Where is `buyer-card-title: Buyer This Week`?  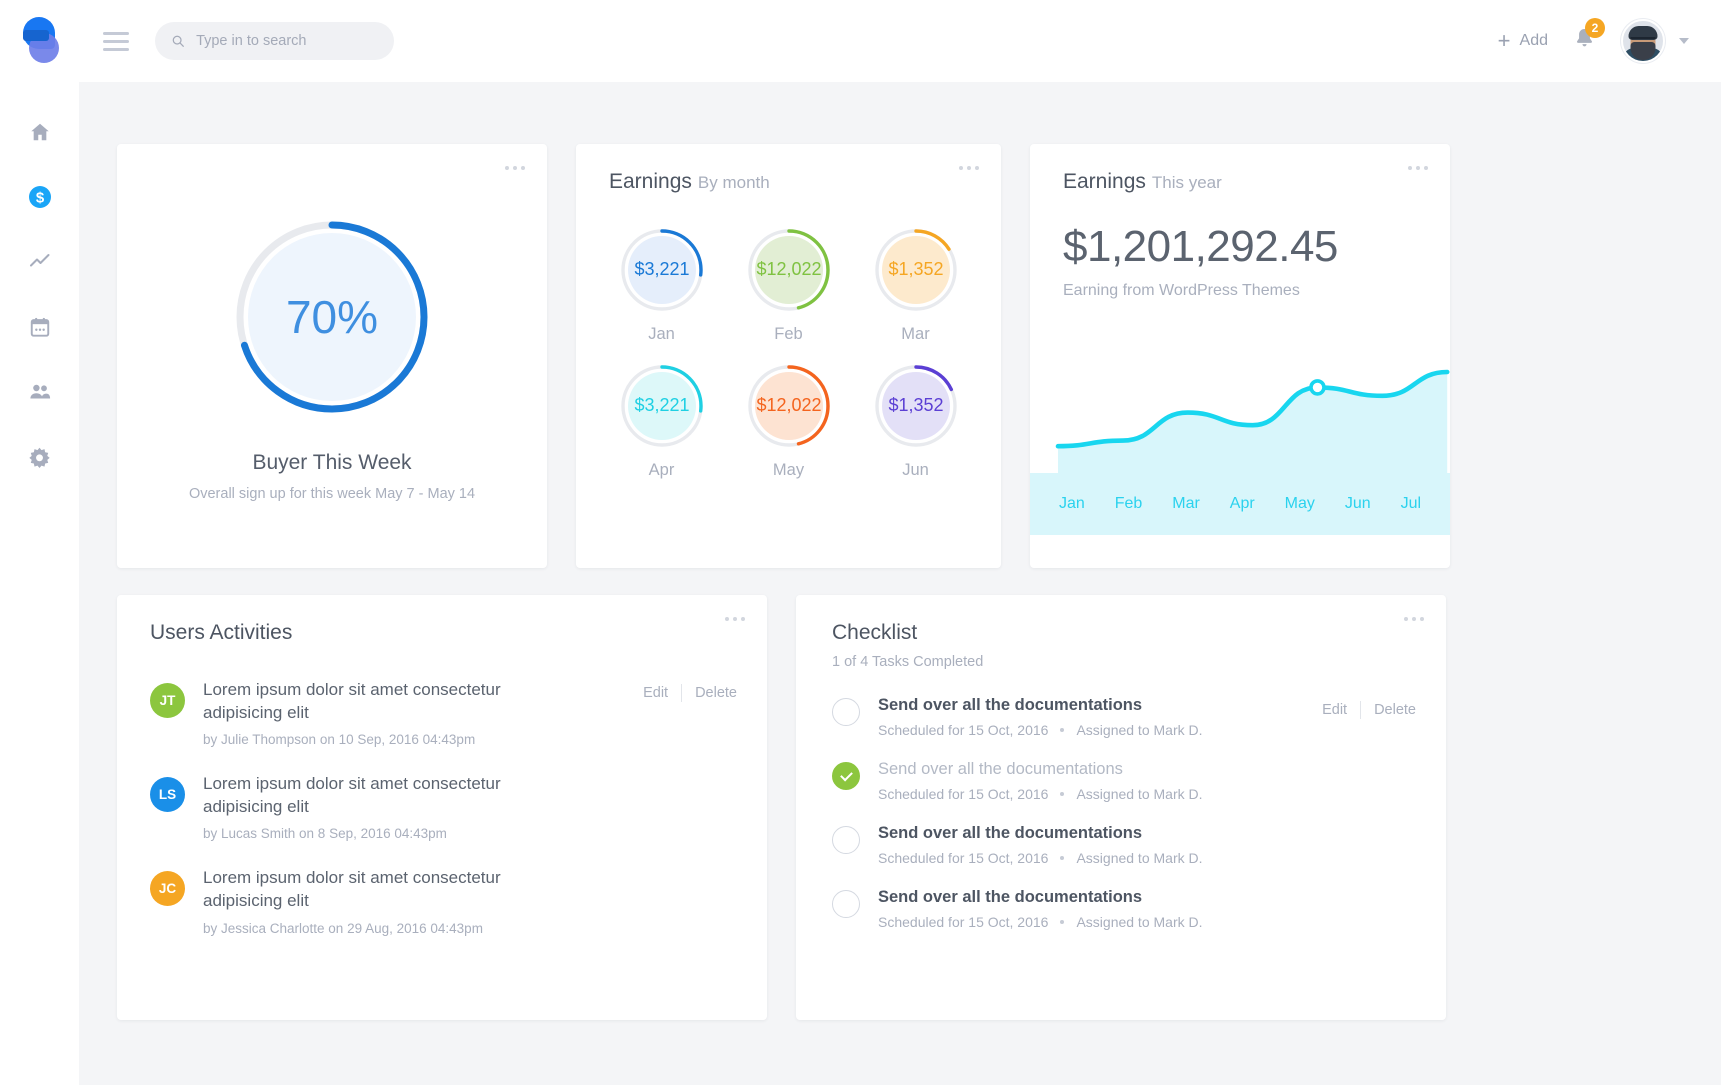
buyer-card-title: Buyer This Week is located at coordinates (332, 462).